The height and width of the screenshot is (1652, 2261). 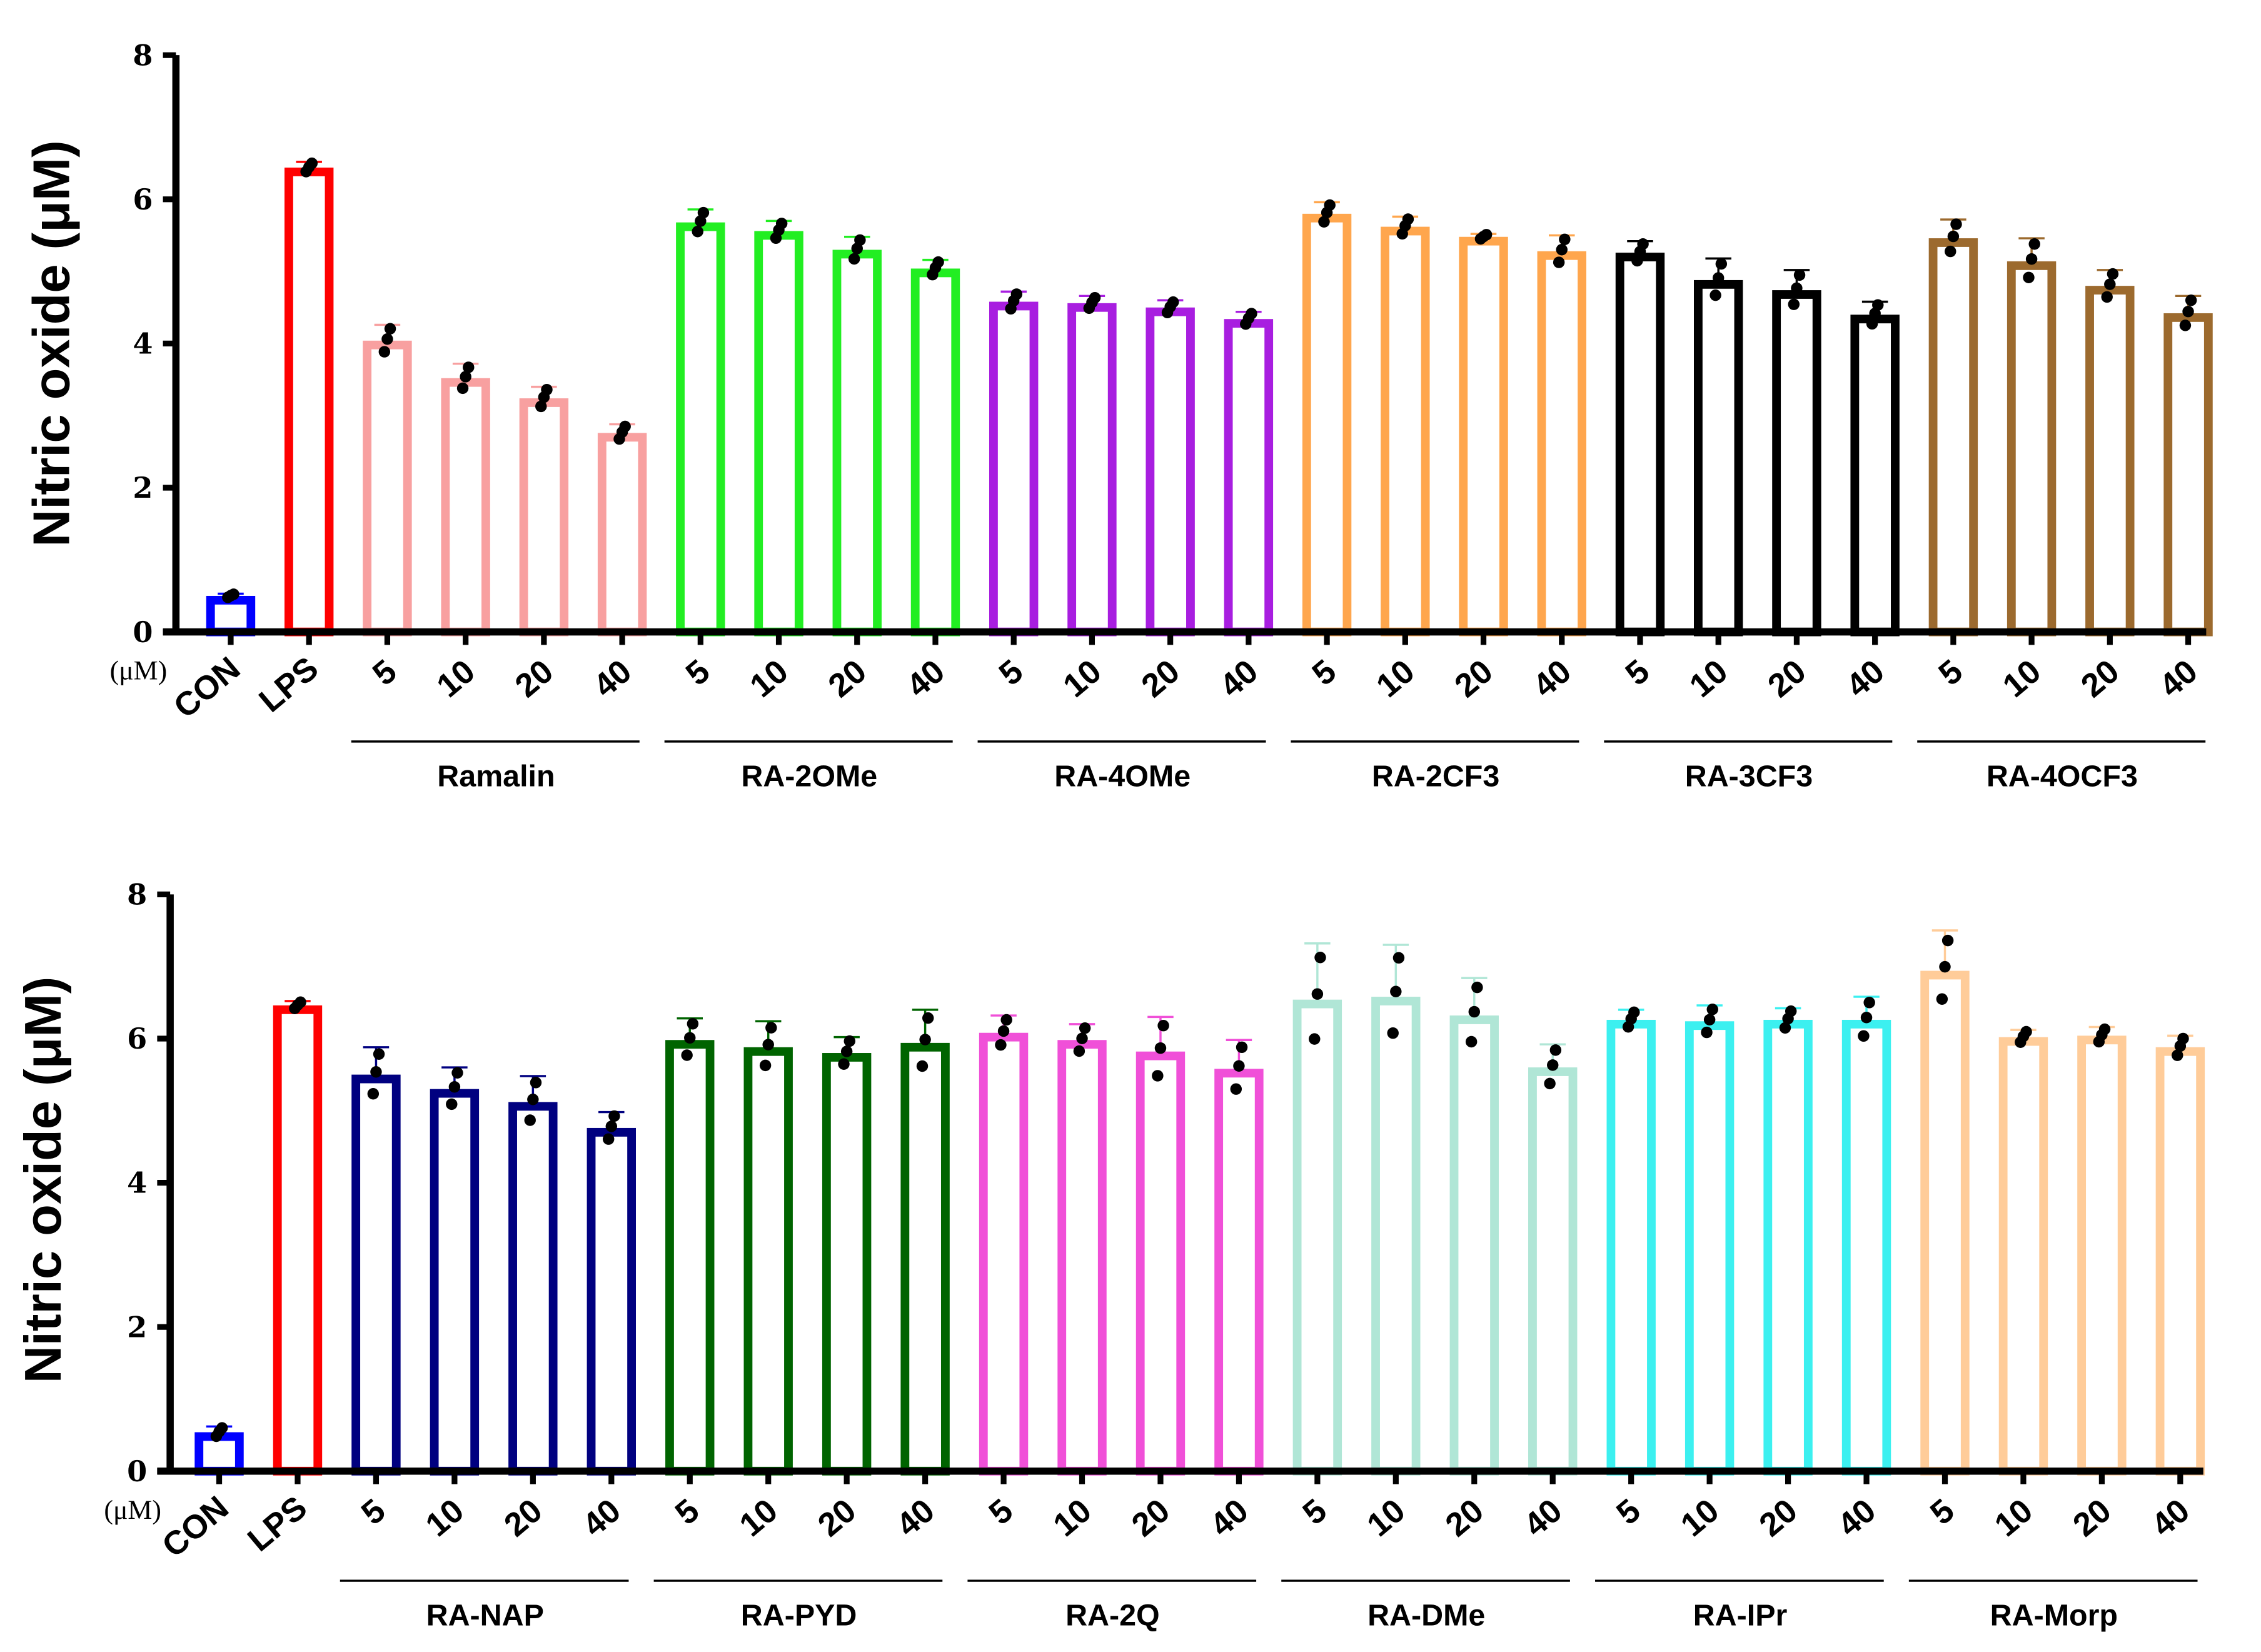 What do you see at coordinates (137, 894) in the screenshot?
I see `y-tick-label: 8` at bounding box center [137, 894].